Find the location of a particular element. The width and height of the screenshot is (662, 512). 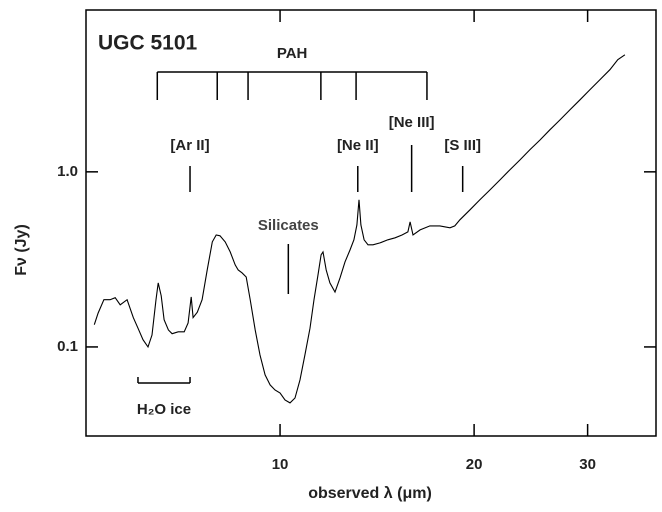

x-tick-label: 10 is located at coordinates (280, 464).